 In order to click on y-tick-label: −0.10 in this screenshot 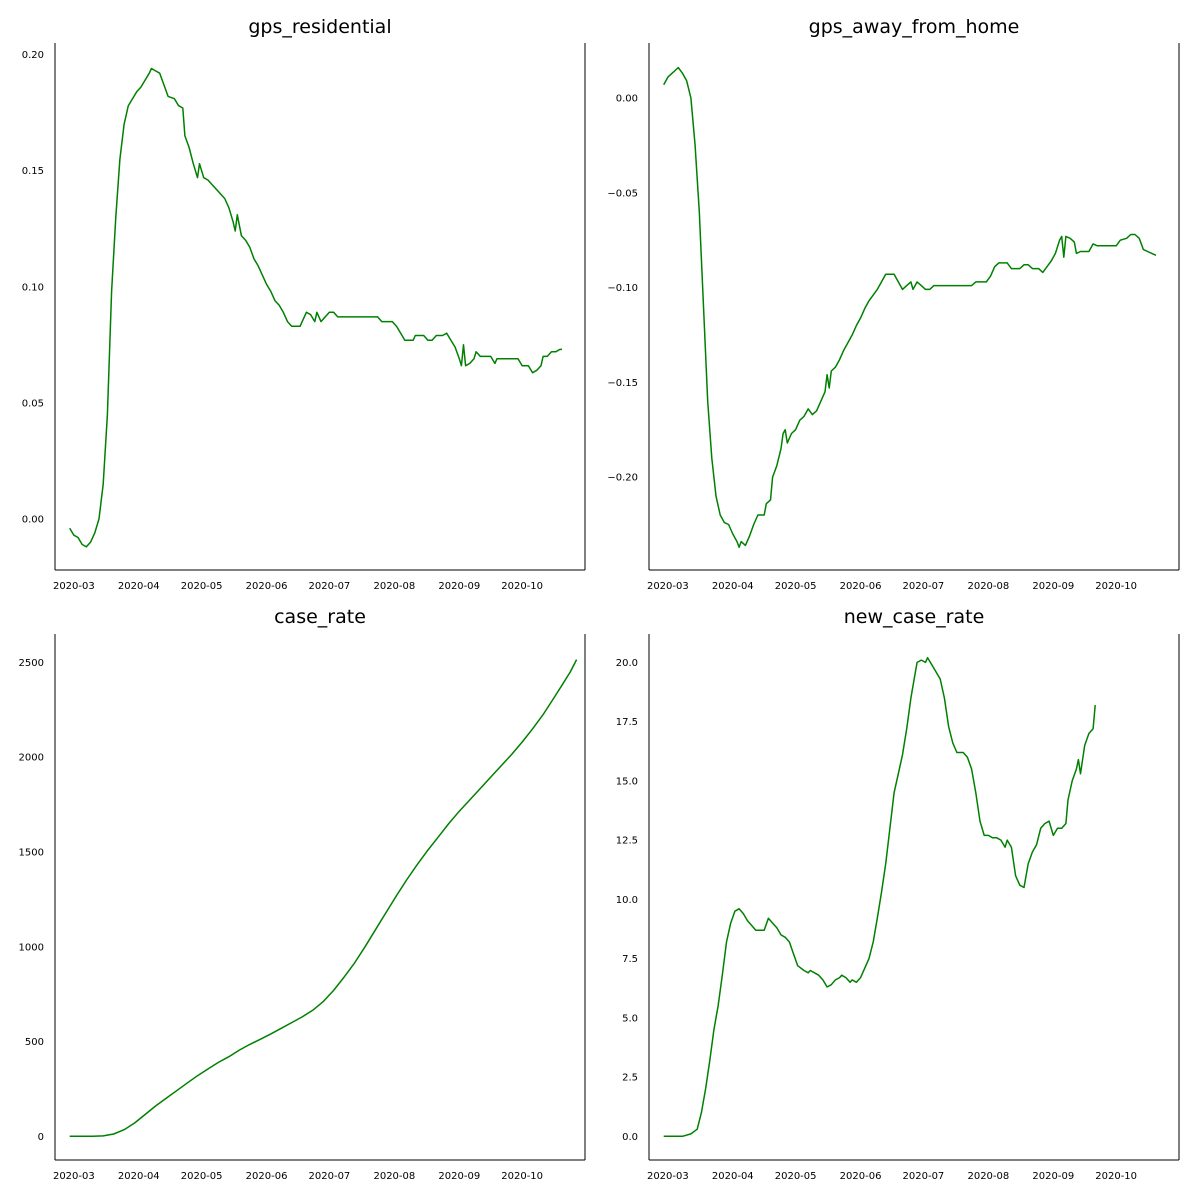, I will do `click(622, 288)`.